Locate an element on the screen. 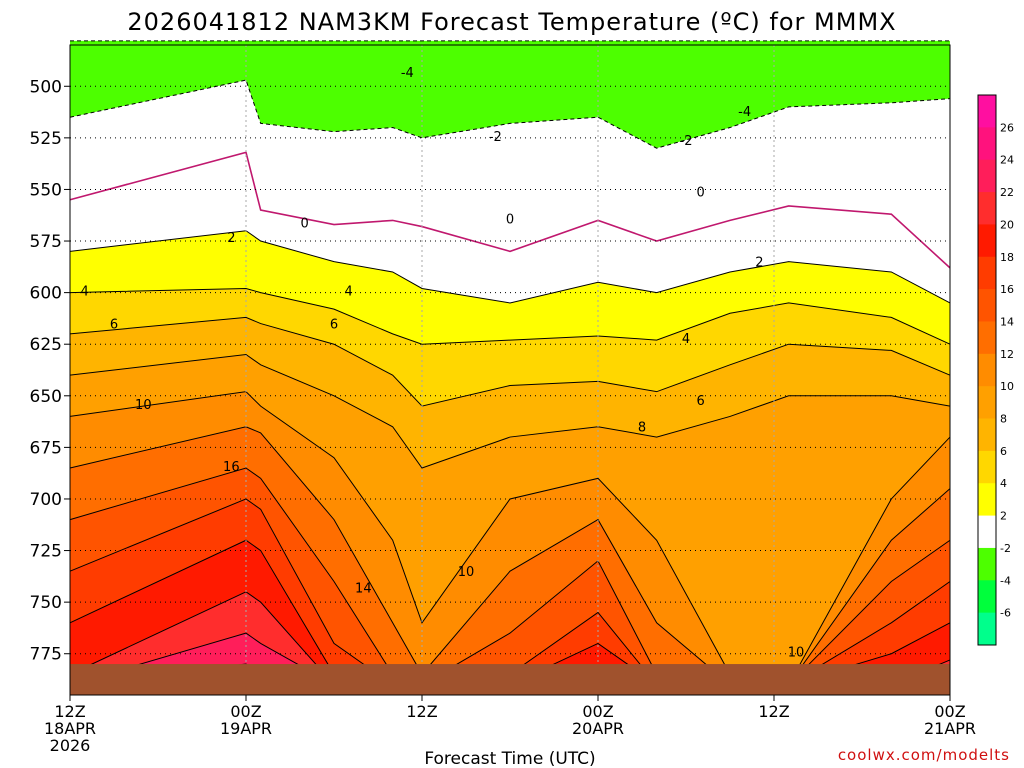 This screenshot has width=1024, height=768. x-tick-label: 19APR is located at coordinates (246, 728).